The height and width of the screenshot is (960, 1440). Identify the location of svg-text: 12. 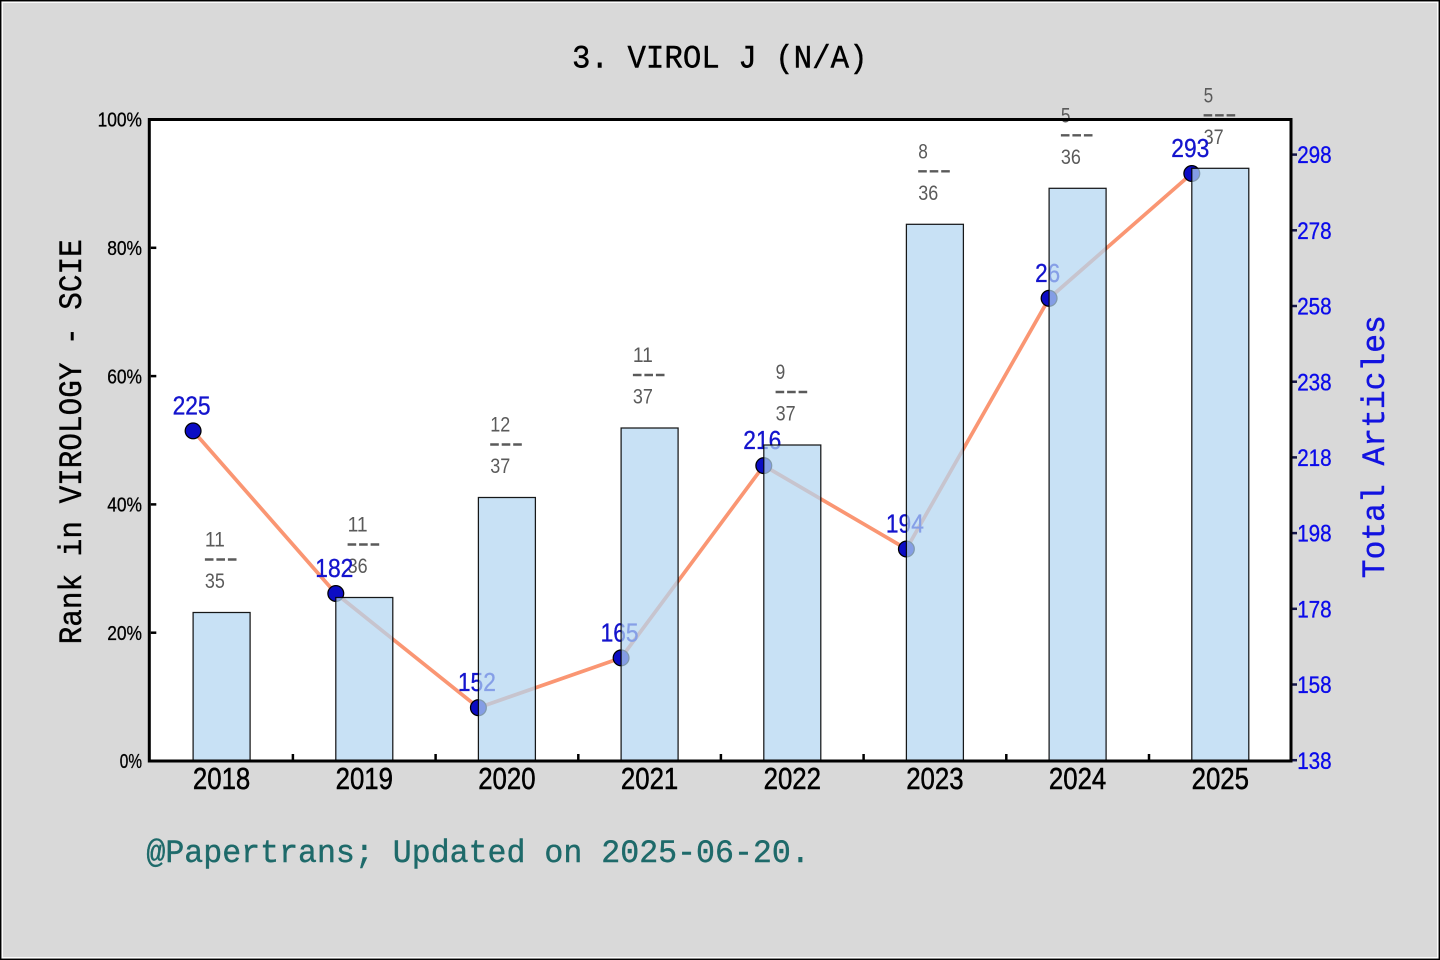
(500, 425).